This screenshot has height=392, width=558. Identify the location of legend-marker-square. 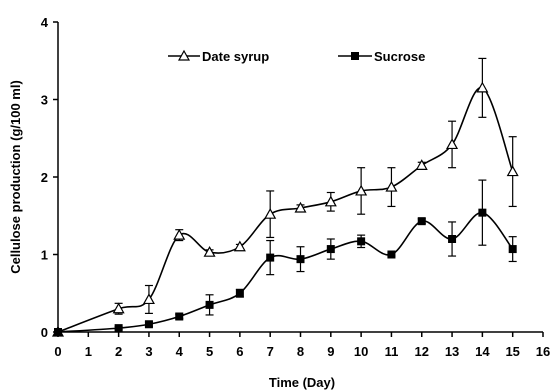
(355, 56).